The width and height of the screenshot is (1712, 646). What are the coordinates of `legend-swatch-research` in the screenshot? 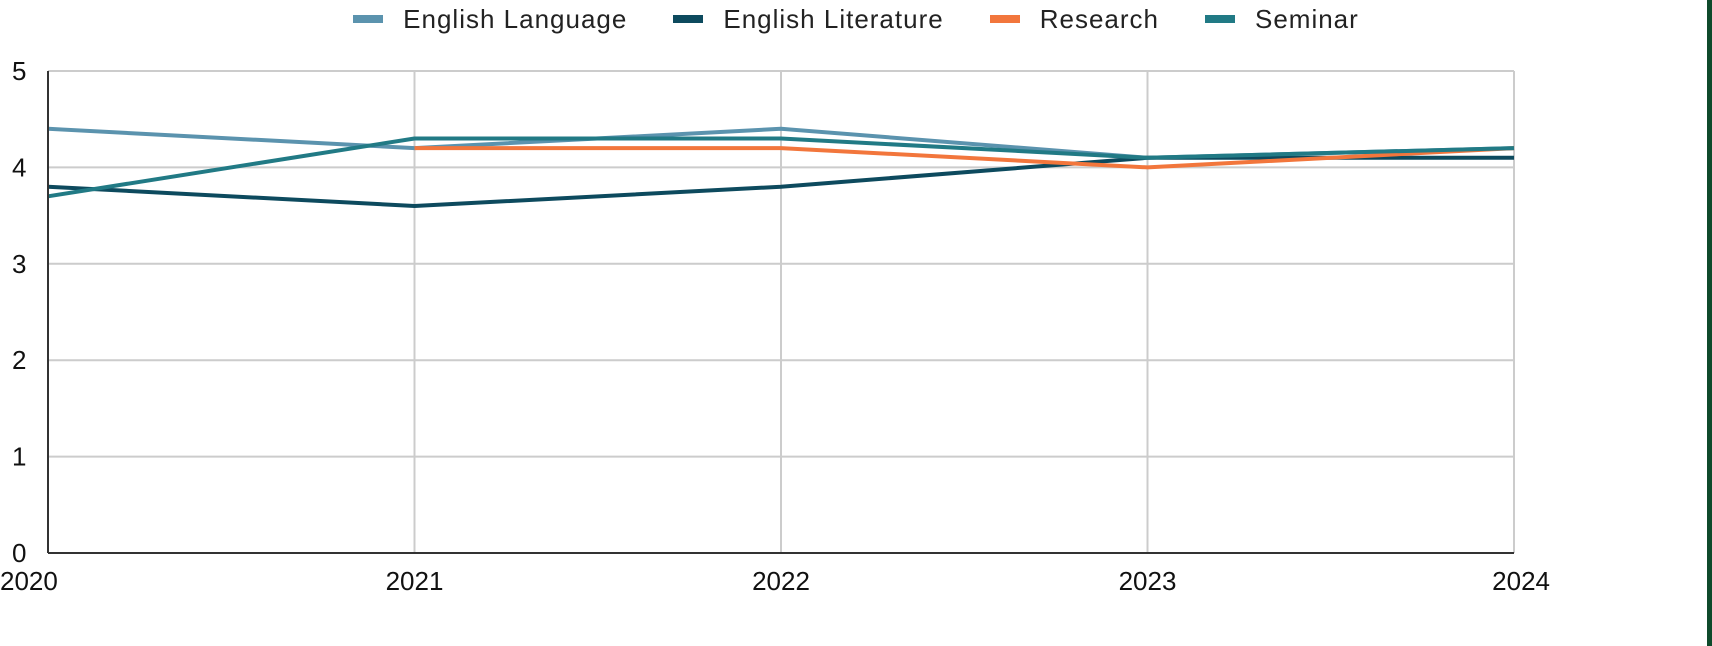 It's located at (1004, 19).